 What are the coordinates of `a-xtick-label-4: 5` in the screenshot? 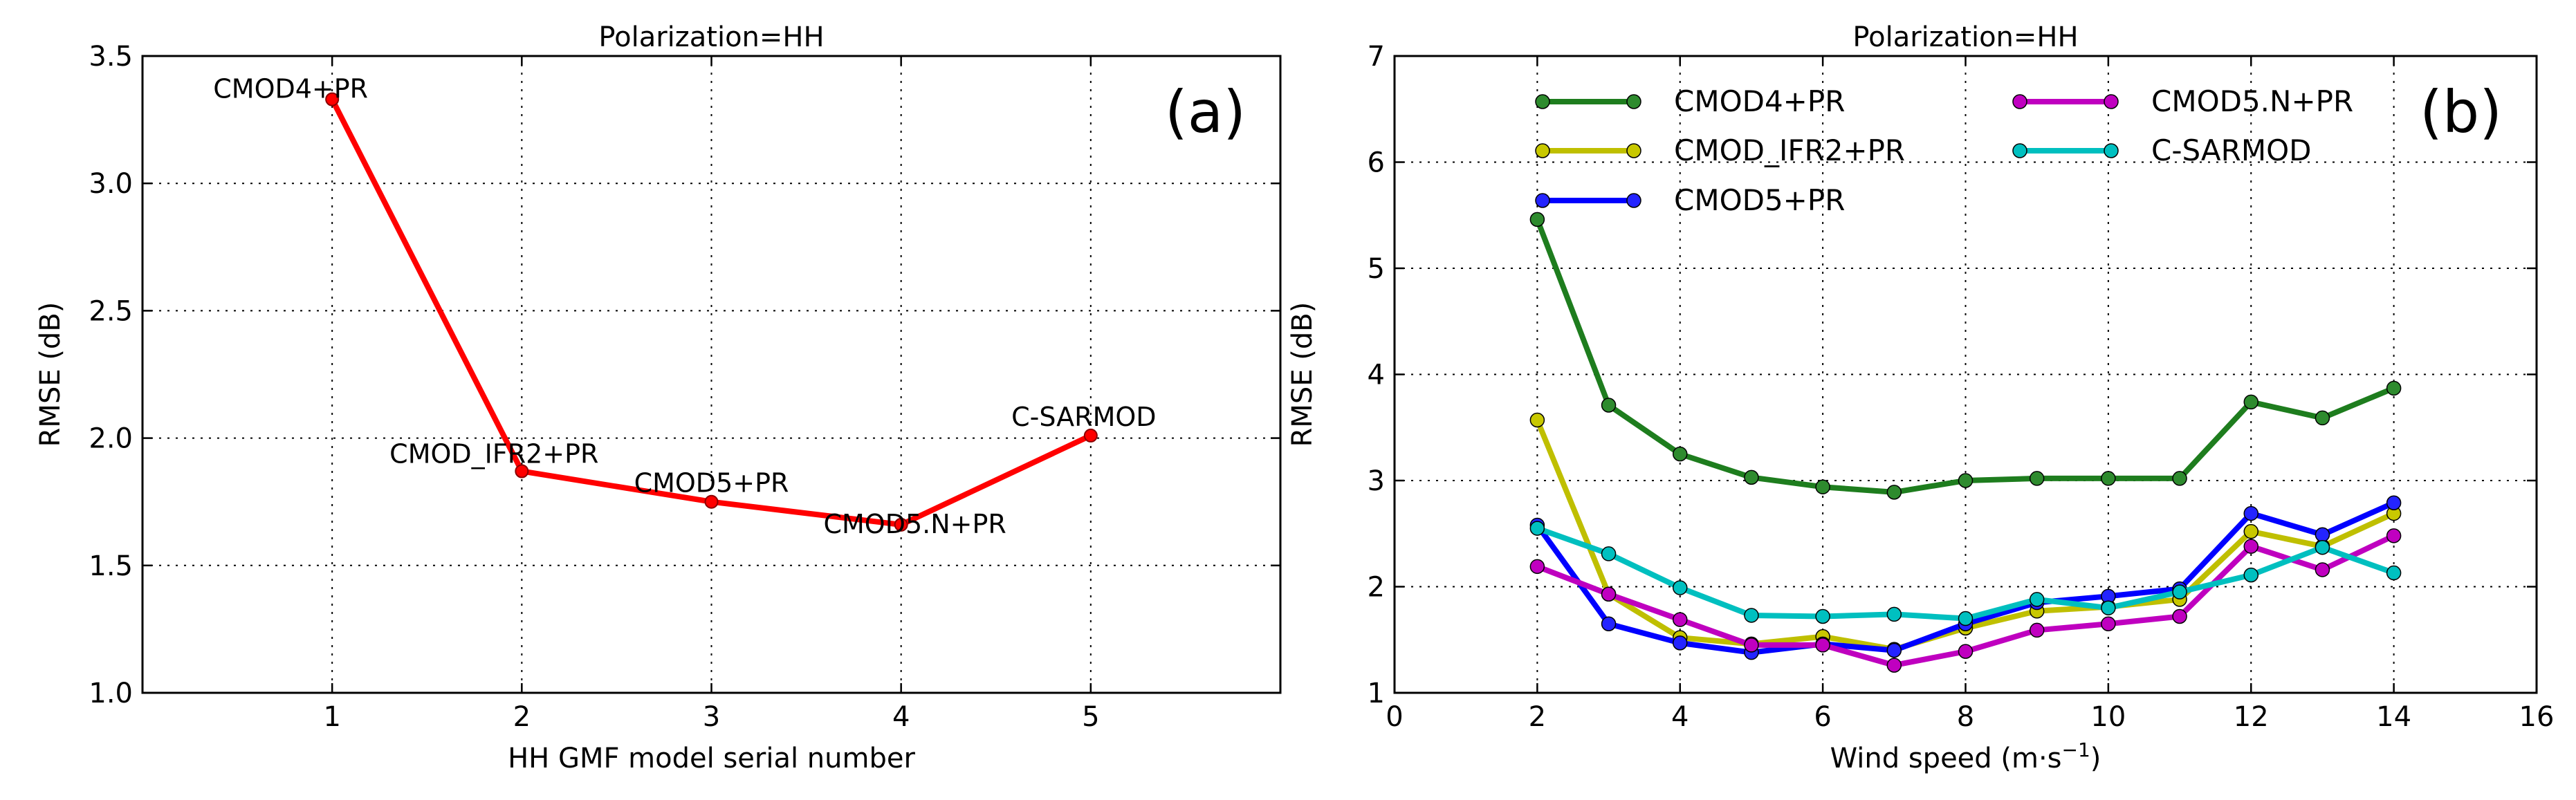 It's located at (1090, 717).